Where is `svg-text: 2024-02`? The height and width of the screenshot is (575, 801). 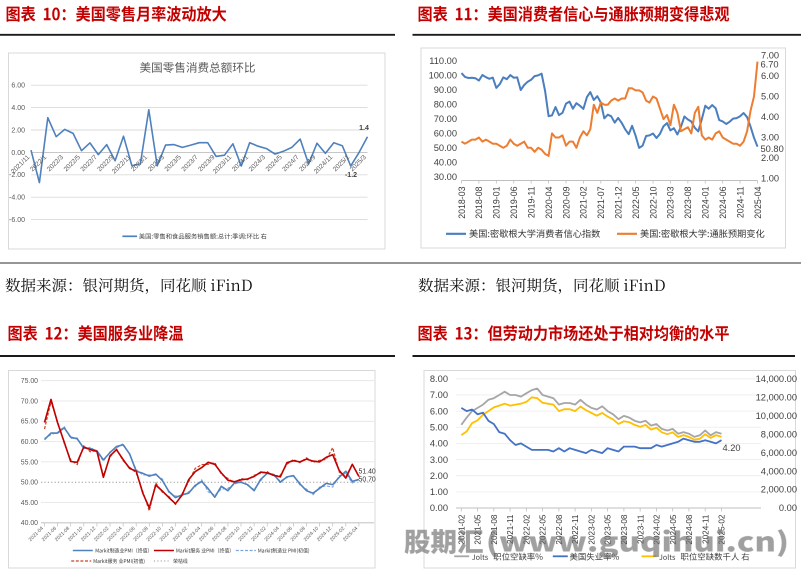
svg-text: 2024-02 is located at coordinates (657, 529).